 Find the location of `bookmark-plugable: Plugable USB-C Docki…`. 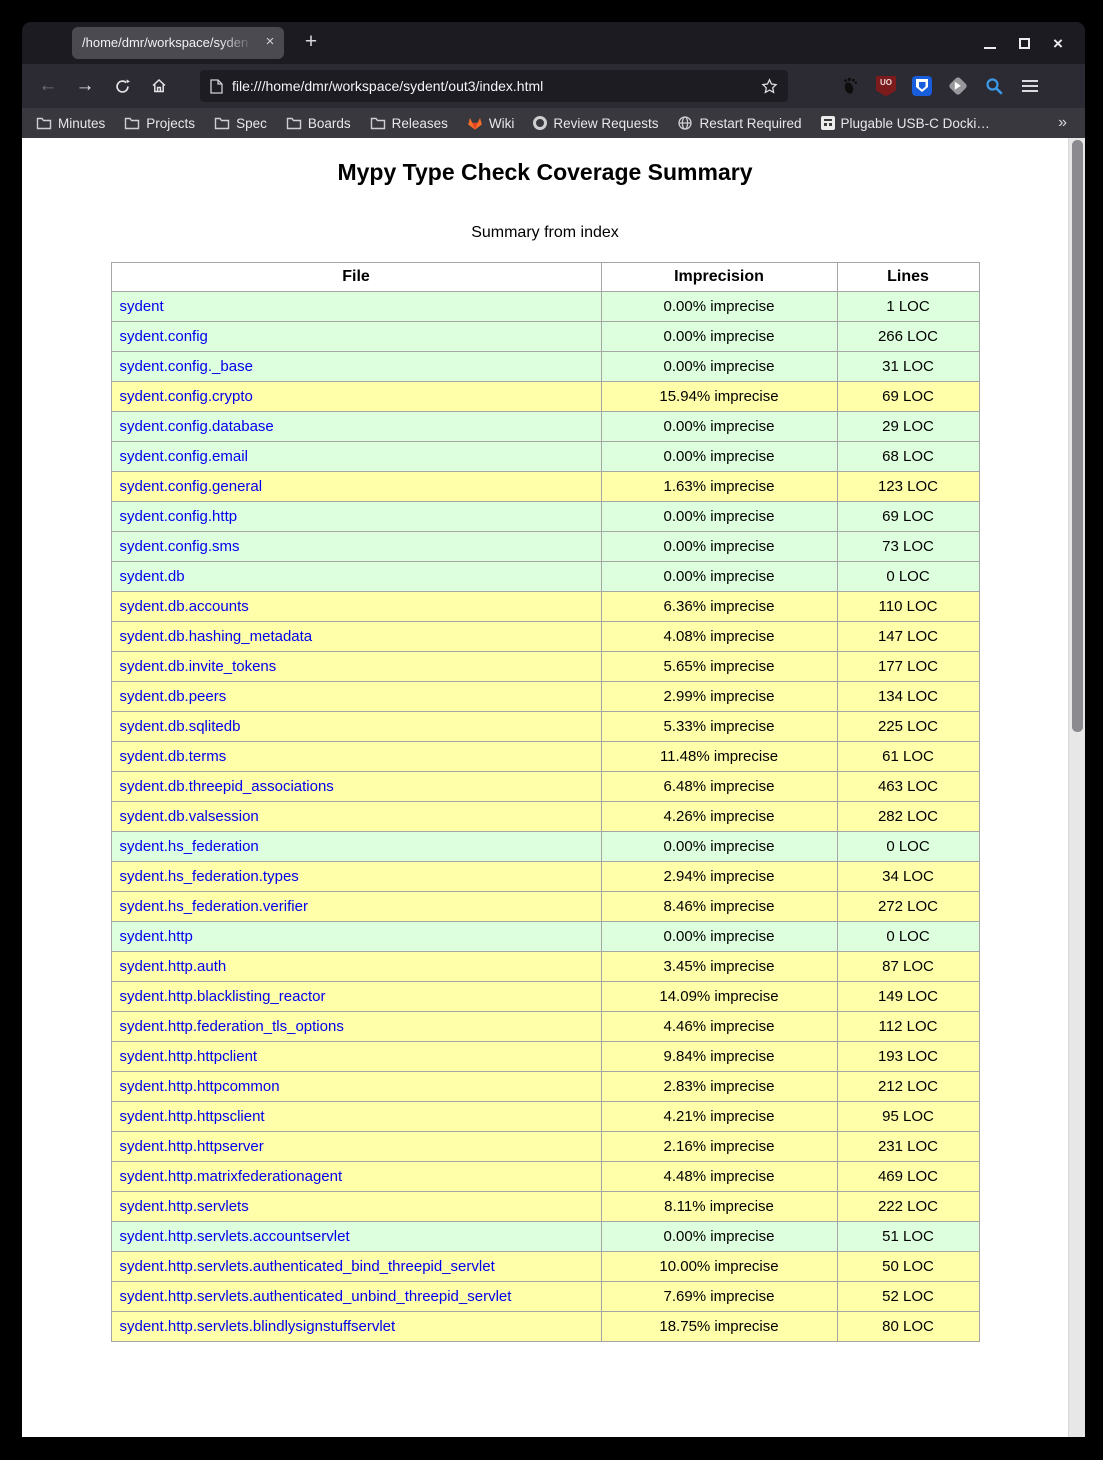

bookmark-plugable: Plugable USB-C Docki… is located at coordinates (905, 123).